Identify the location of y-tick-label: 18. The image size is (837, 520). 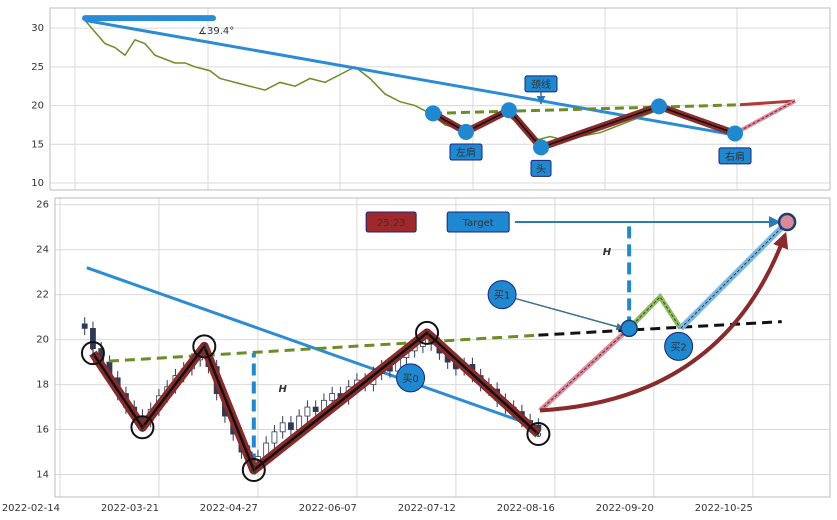
(42, 385).